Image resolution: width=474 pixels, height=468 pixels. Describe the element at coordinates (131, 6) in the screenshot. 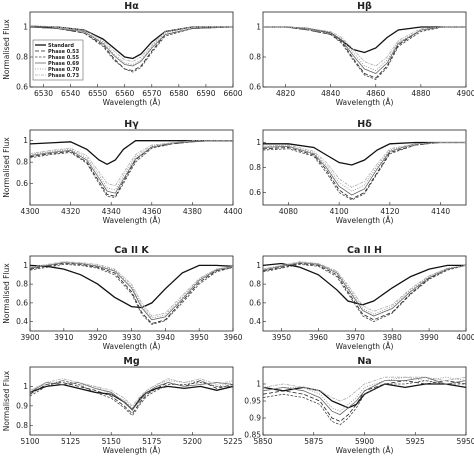

I see `panel-title: Hα` at that location.